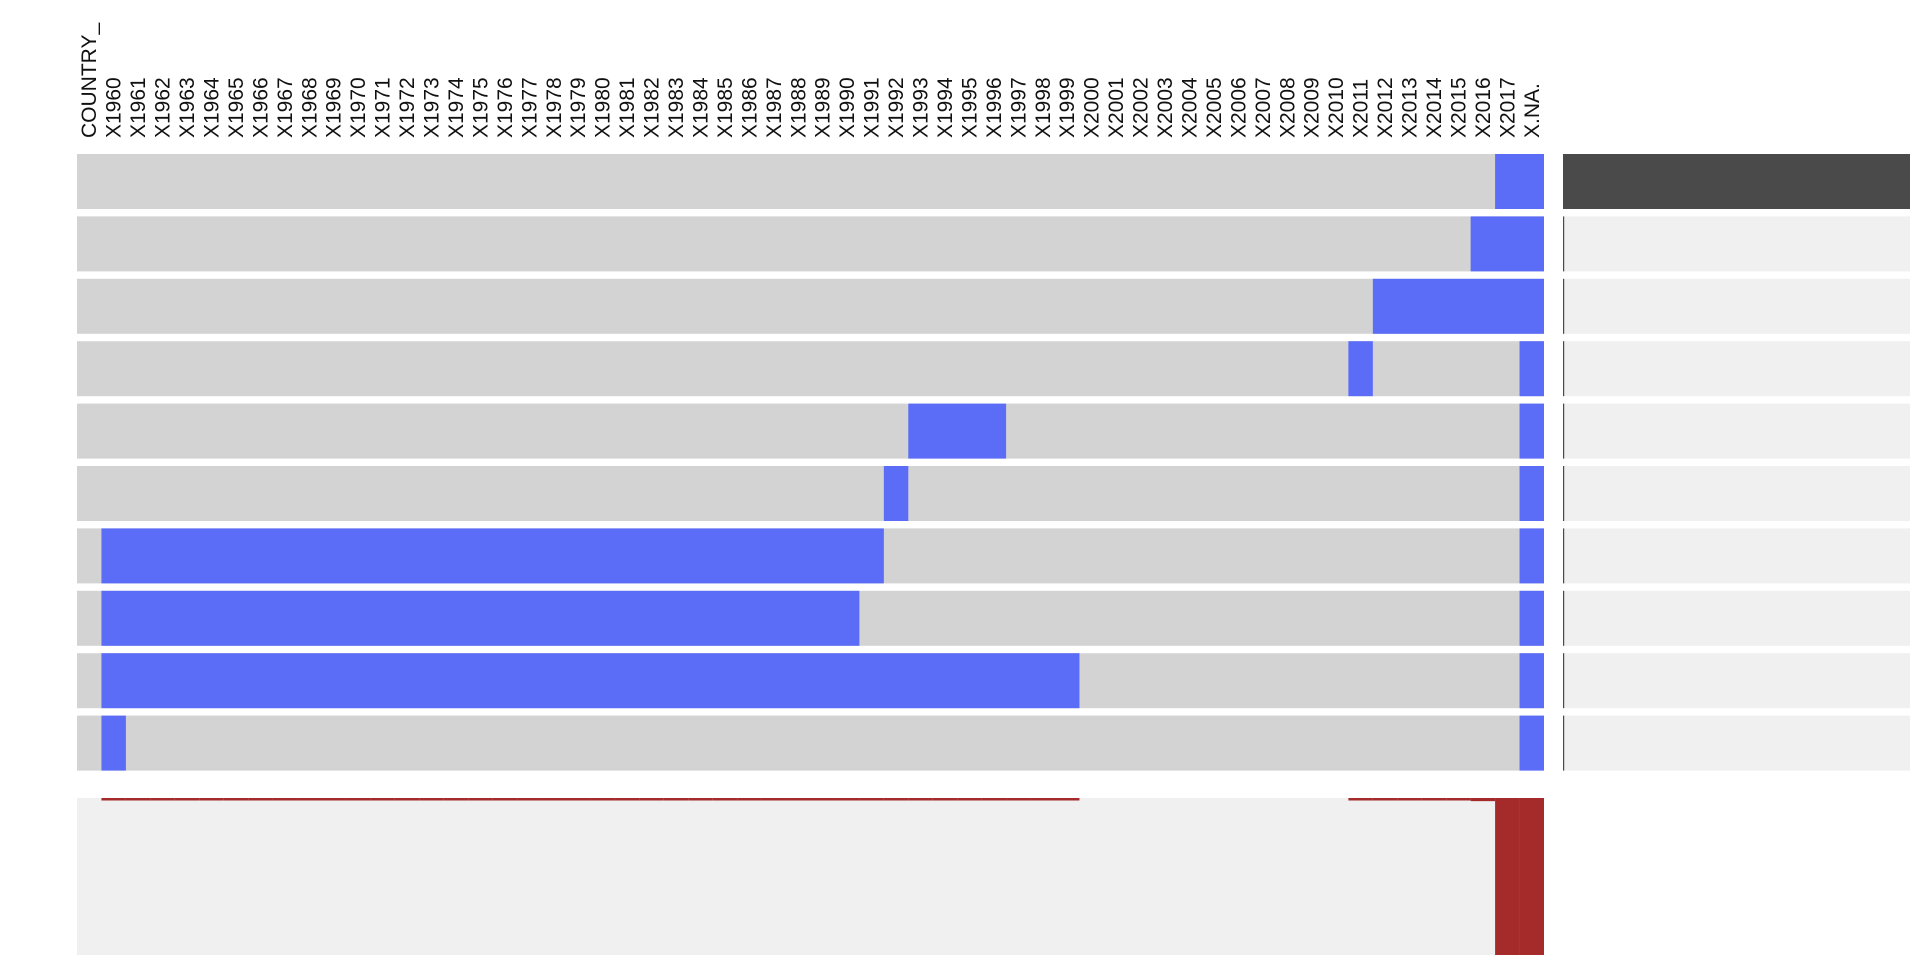  What do you see at coordinates (872, 107) in the screenshot?
I see `column-label: X1991` at bounding box center [872, 107].